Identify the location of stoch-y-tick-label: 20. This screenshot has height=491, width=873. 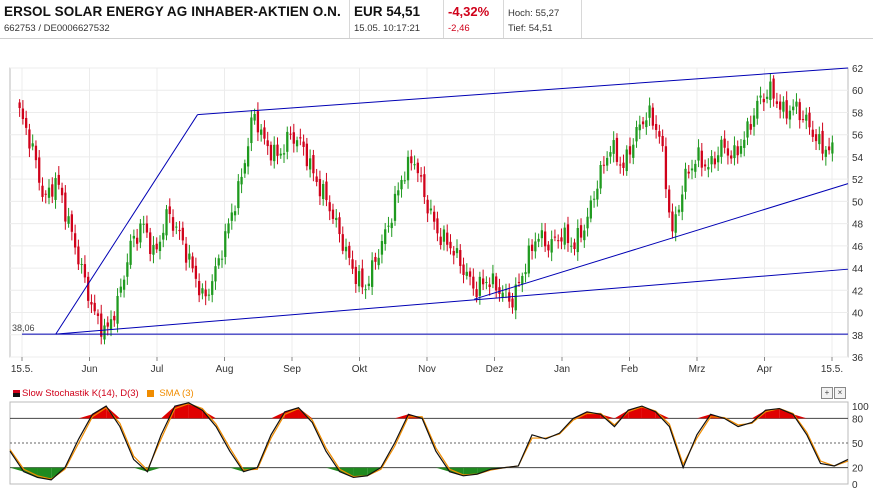
(858, 469).